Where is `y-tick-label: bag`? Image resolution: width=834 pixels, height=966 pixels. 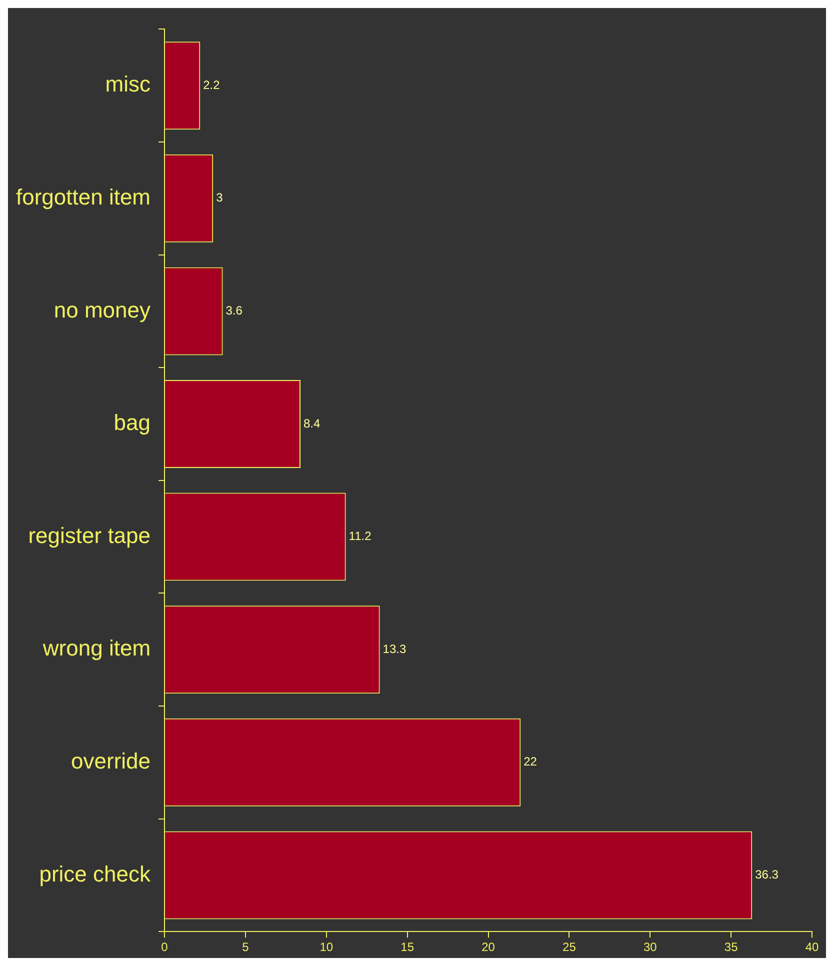
y-tick-label: bag is located at coordinates (132, 423).